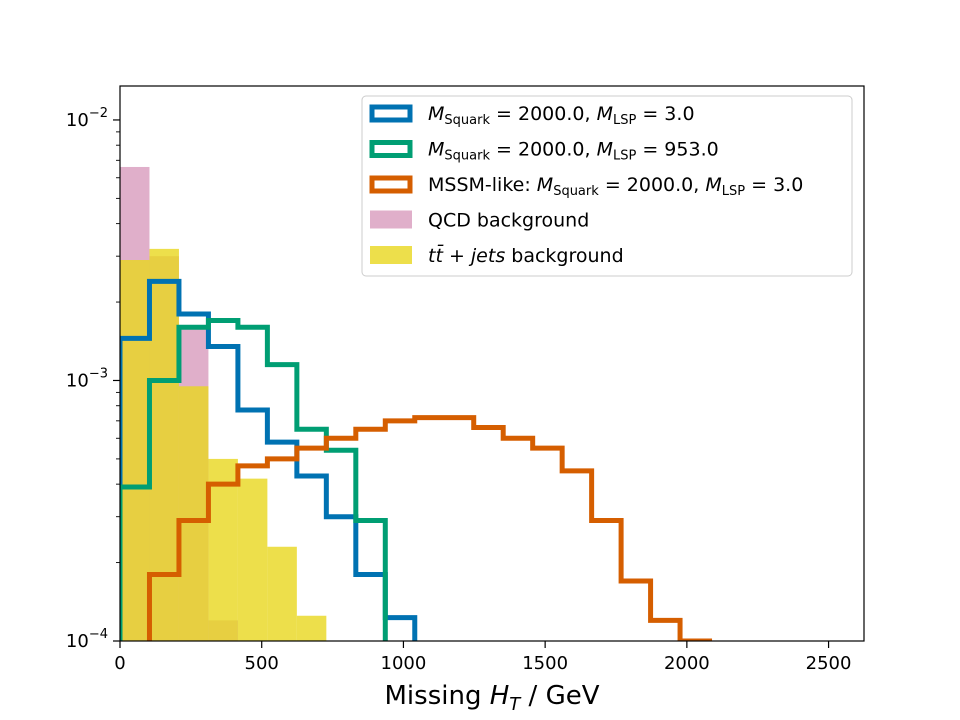  Describe the element at coordinates (615, 186) in the screenshot. I see `legend-label: MSSM-like: MSquark = 2000.0, MLSP = 3.0` at that location.